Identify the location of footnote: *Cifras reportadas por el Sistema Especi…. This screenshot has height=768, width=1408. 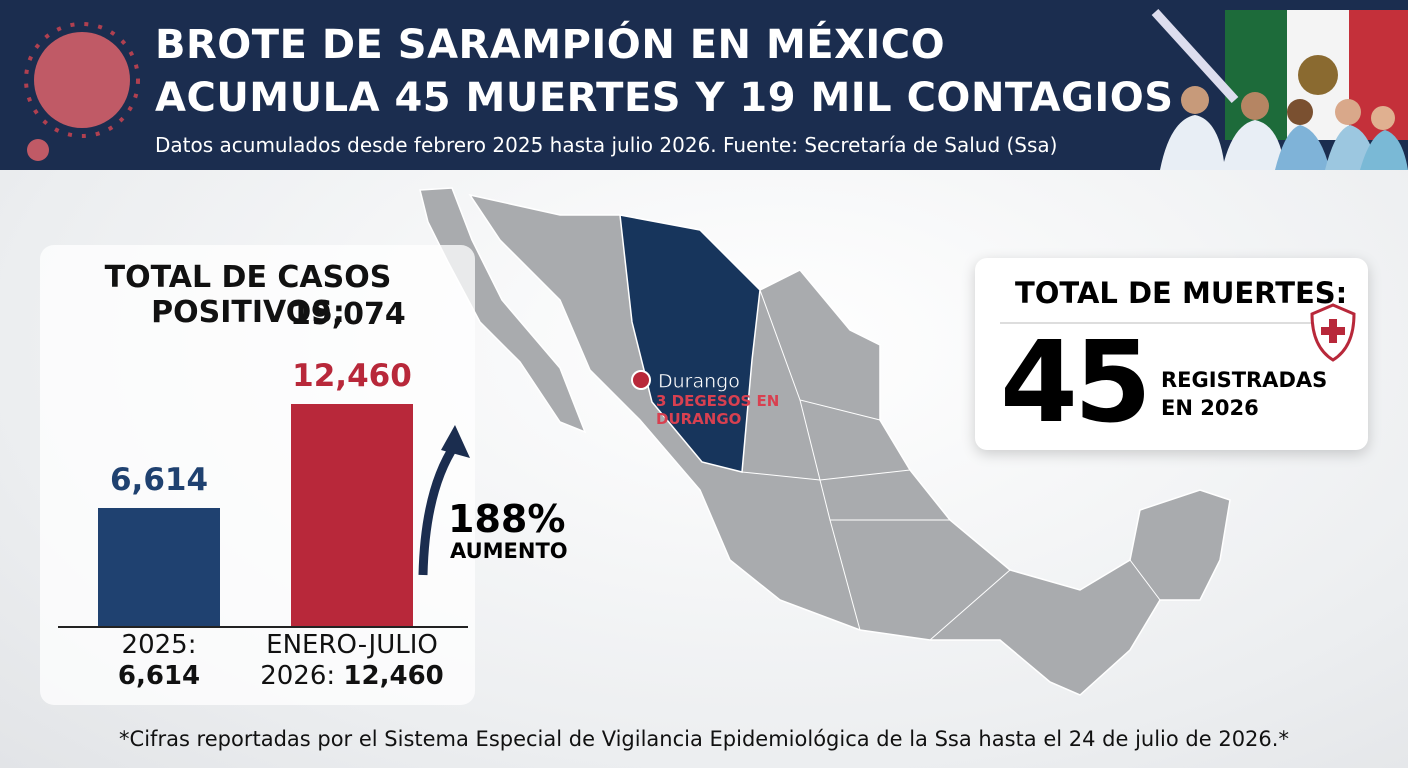
(704, 739).